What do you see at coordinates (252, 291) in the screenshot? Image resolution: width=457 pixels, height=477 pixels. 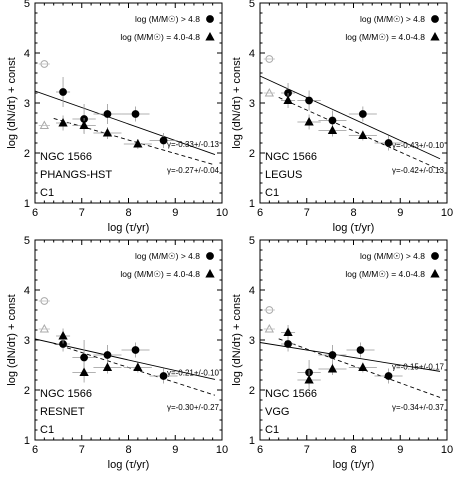 I see `y-tick-label: 4` at bounding box center [252, 291].